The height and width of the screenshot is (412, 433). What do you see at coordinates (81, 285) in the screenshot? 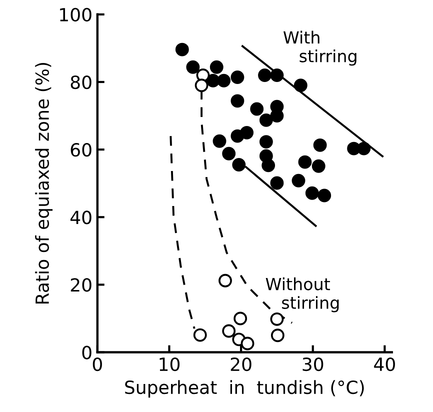
I see `y-tick-label: 20` at bounding box center [81, 285].